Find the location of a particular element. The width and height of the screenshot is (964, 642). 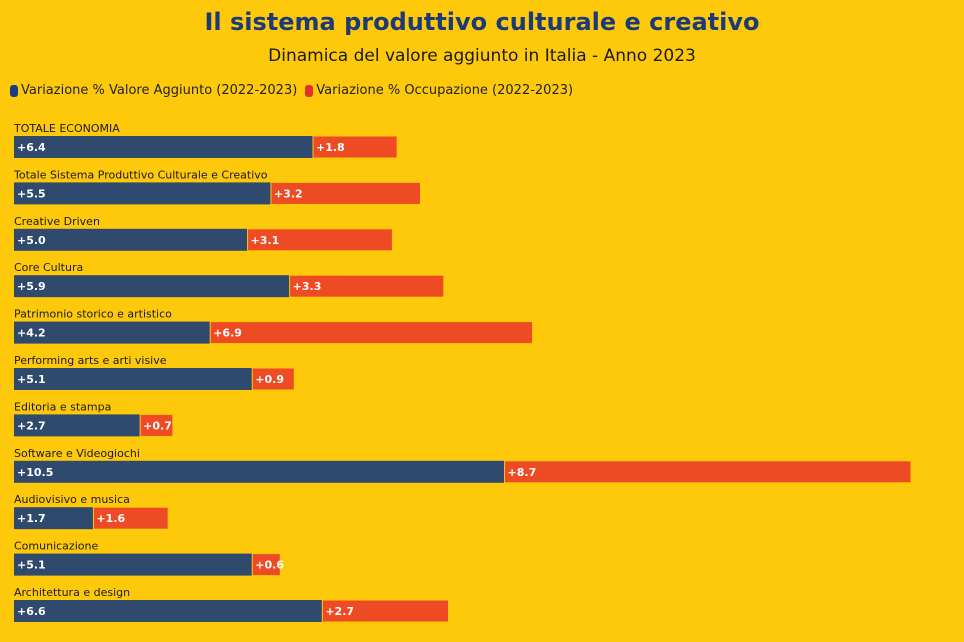

data-label: +1.7 is located at coordinates (31, 518).